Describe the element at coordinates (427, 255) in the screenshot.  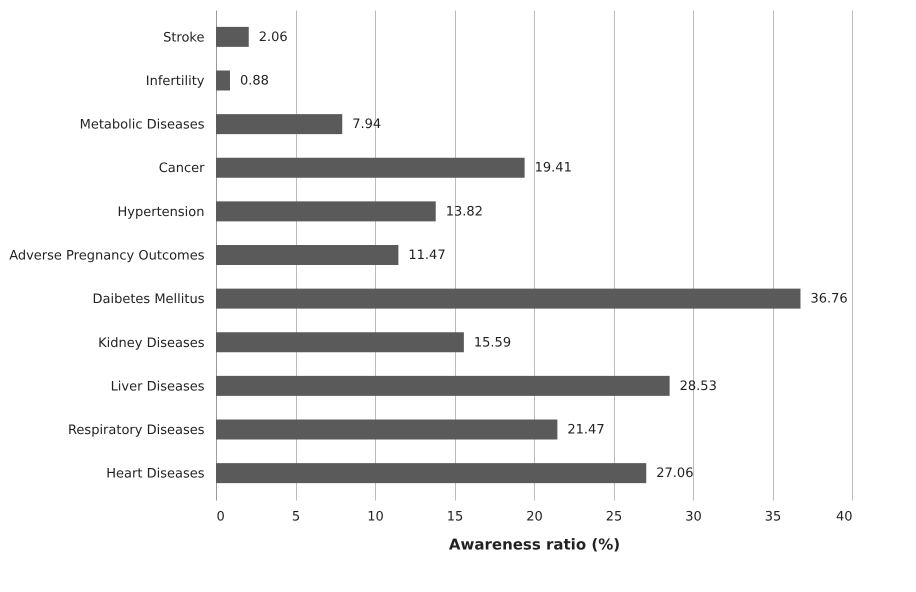
I see `data-label: 11.47` at that location.